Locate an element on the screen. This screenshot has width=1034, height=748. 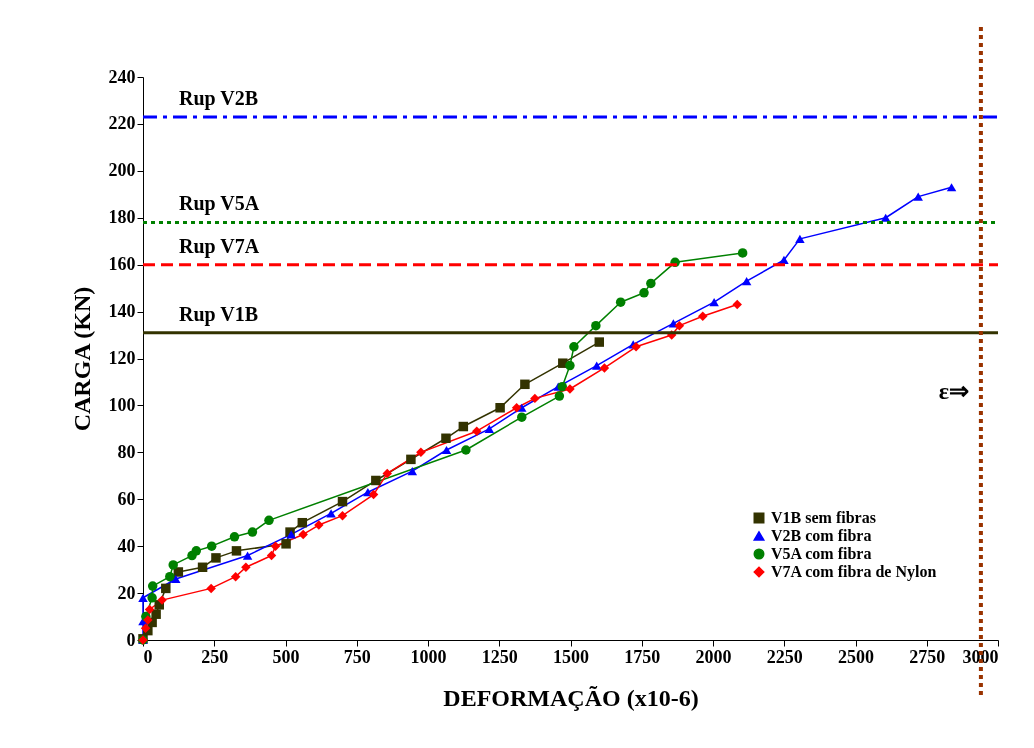
y-tick-label: 160 is located at coordinates (122, 264).